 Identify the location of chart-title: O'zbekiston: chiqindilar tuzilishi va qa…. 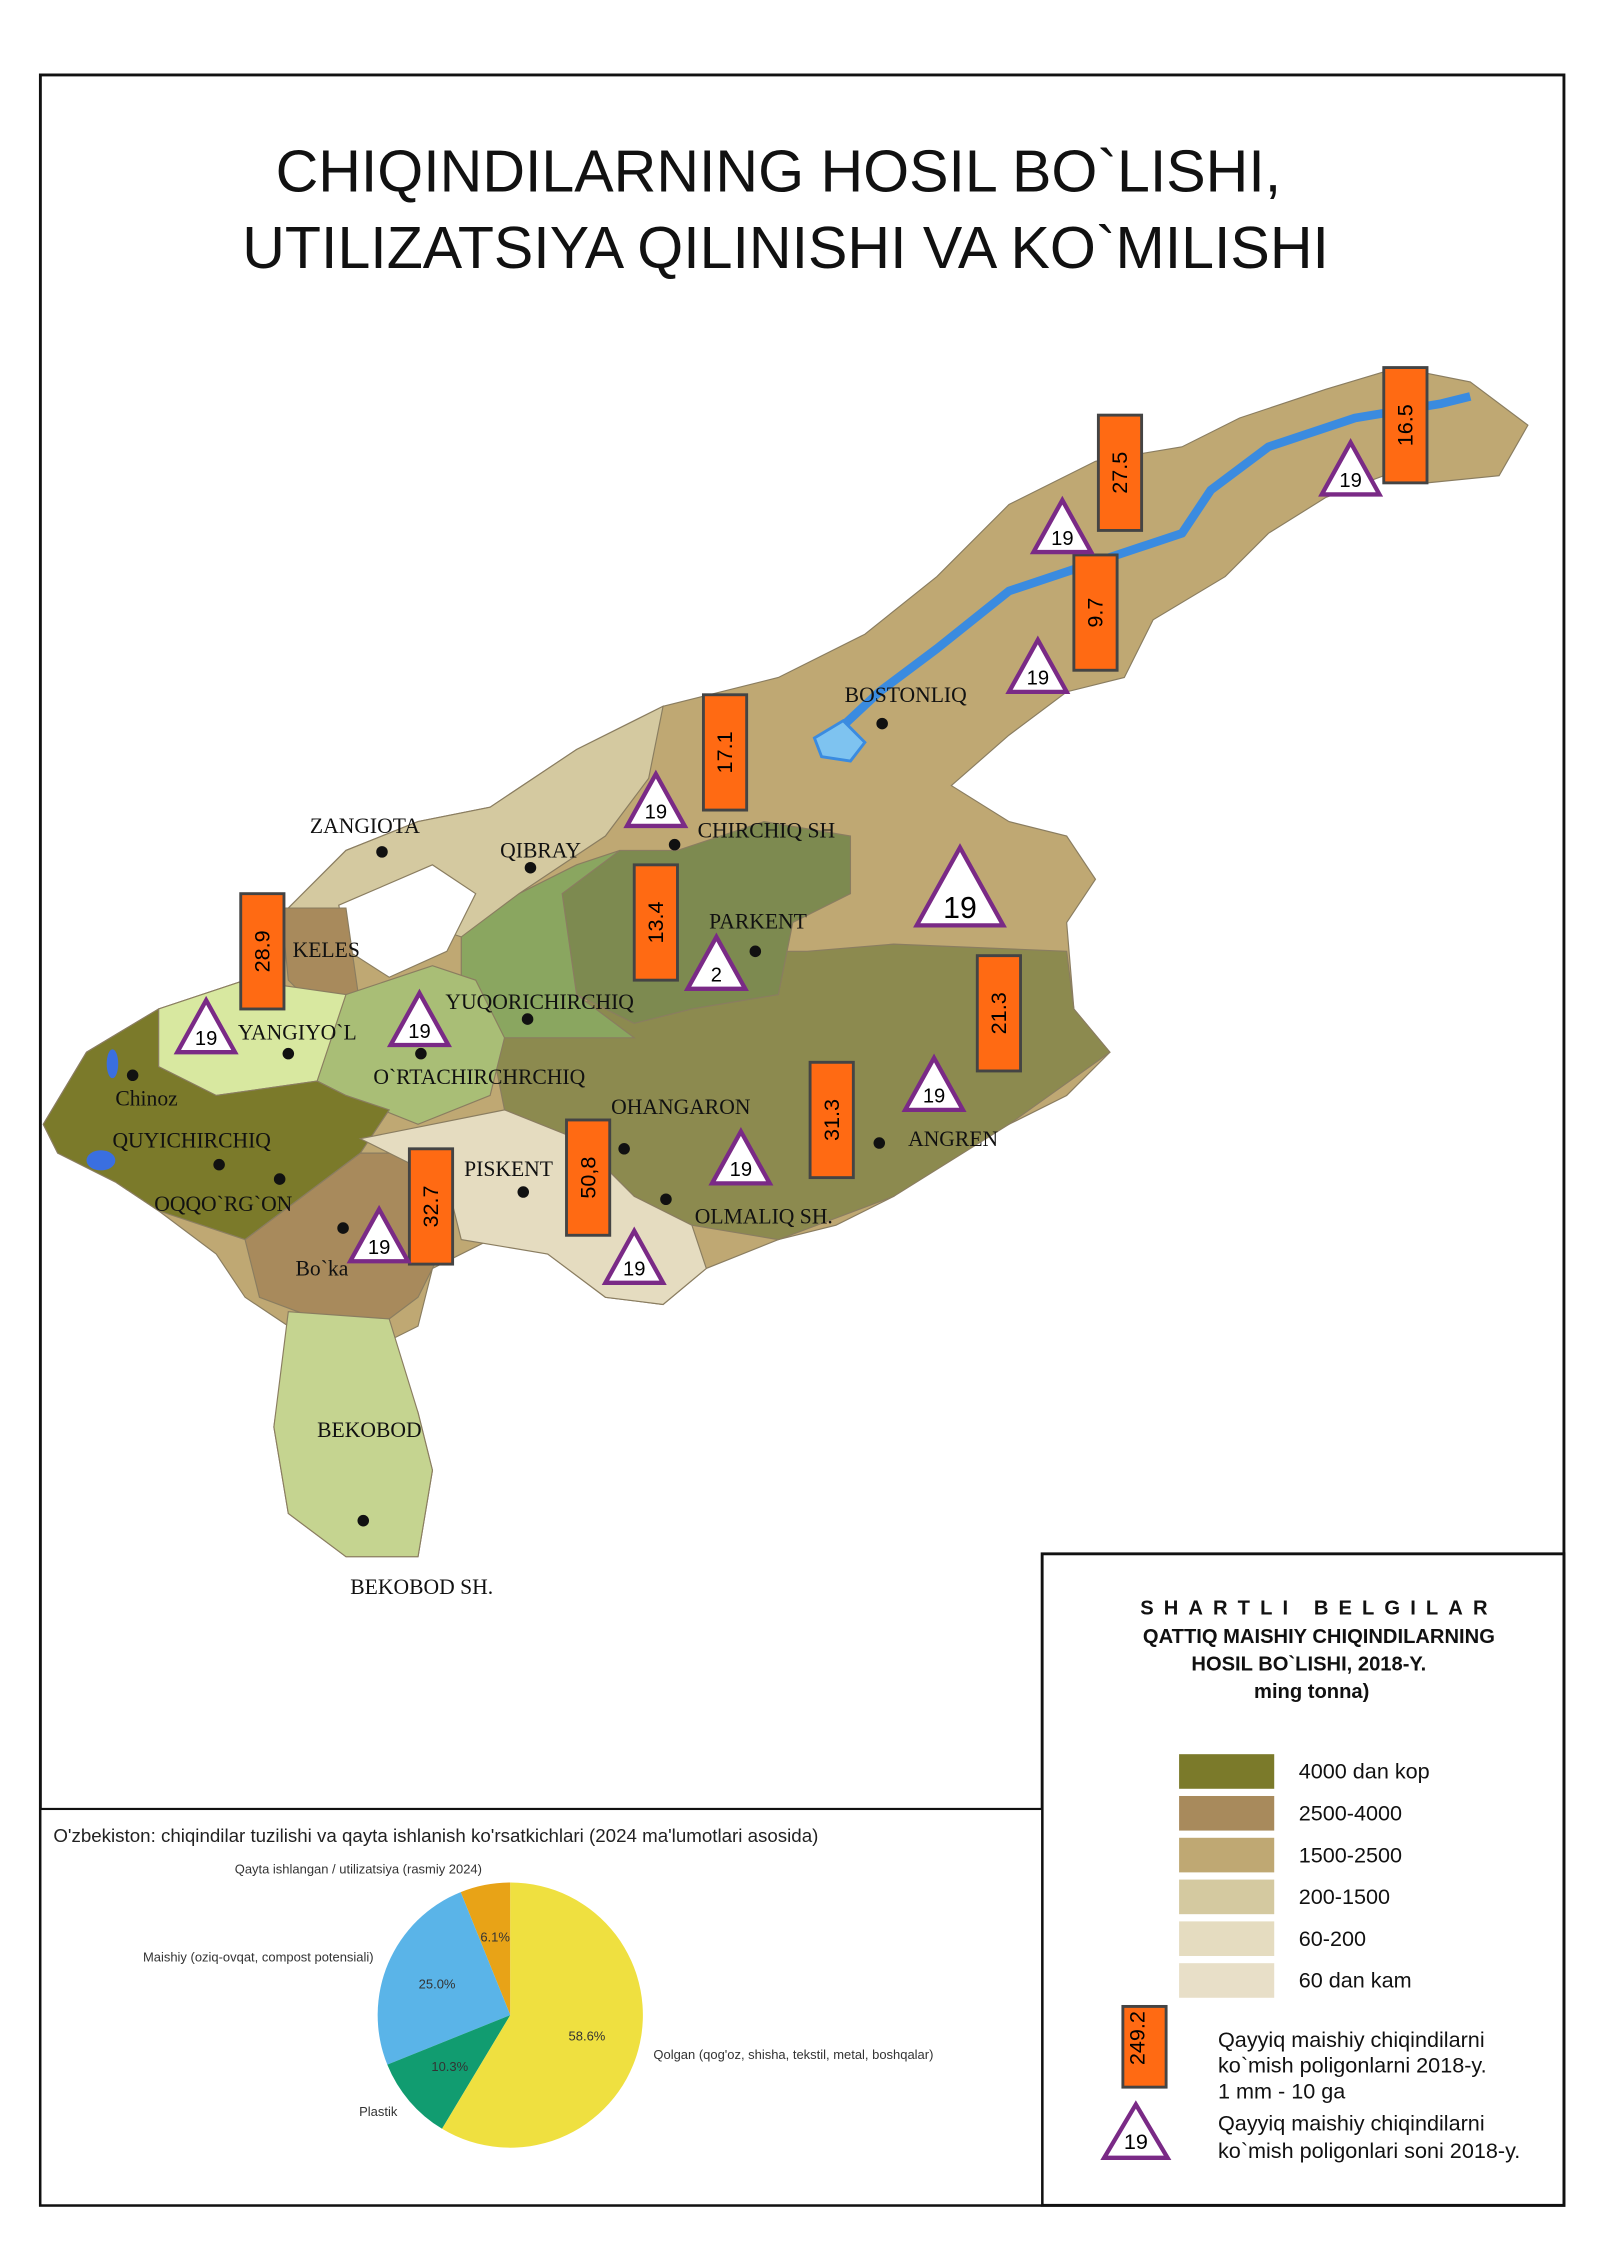
(435, 1835).